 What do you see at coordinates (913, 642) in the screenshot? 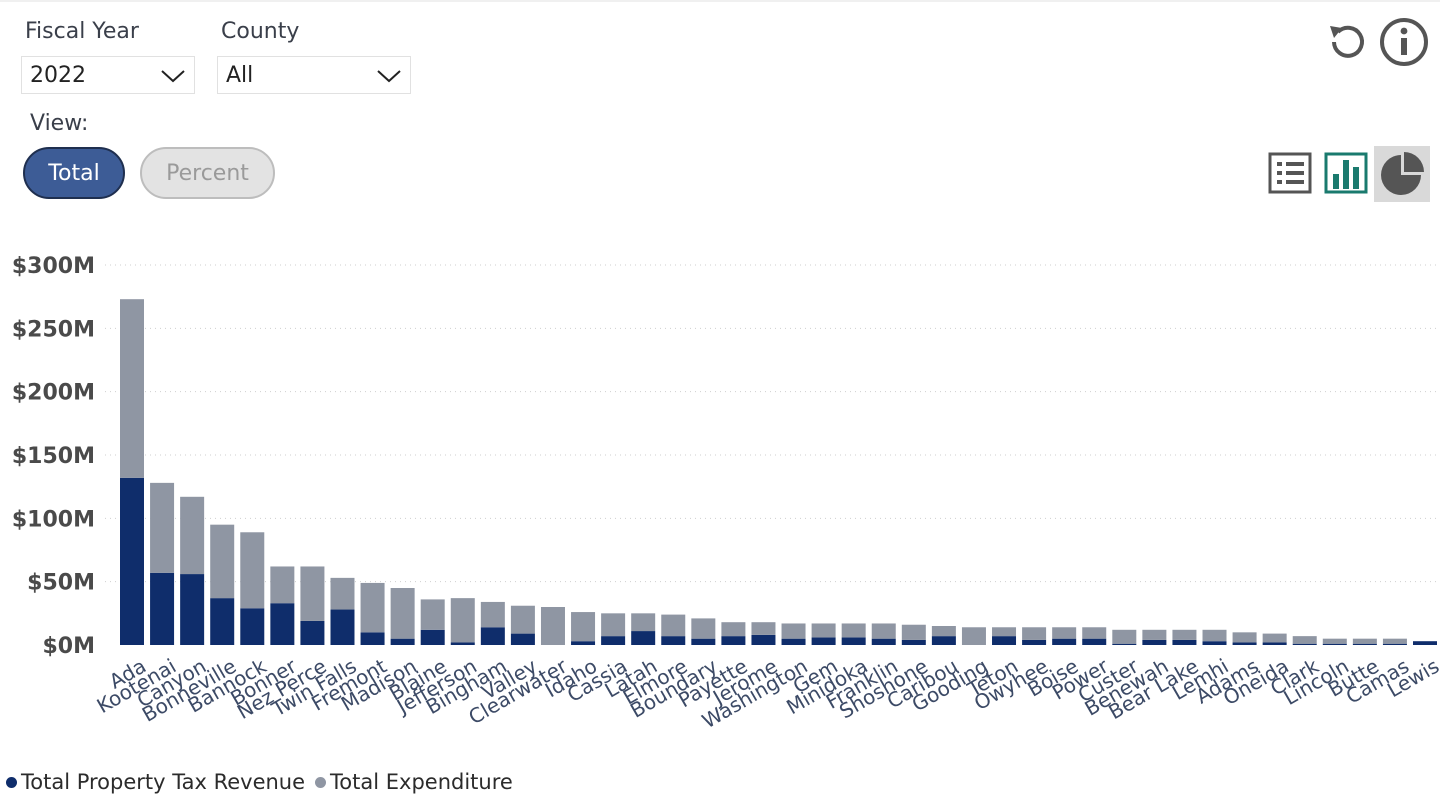
I see `bar-revenue-shoshone` at bounding box center [913, 642].